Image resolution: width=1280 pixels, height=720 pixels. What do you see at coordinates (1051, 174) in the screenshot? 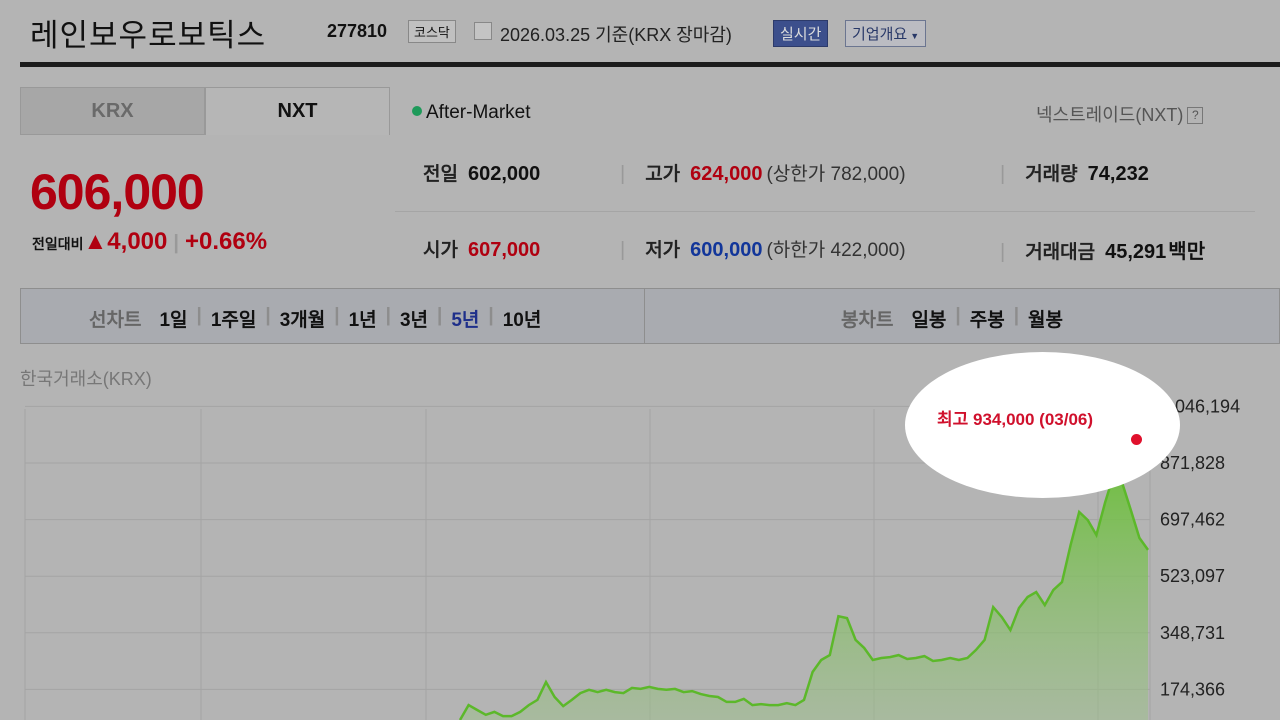
I see `volume-label: 거래량` at bounding box center [1051, 174].